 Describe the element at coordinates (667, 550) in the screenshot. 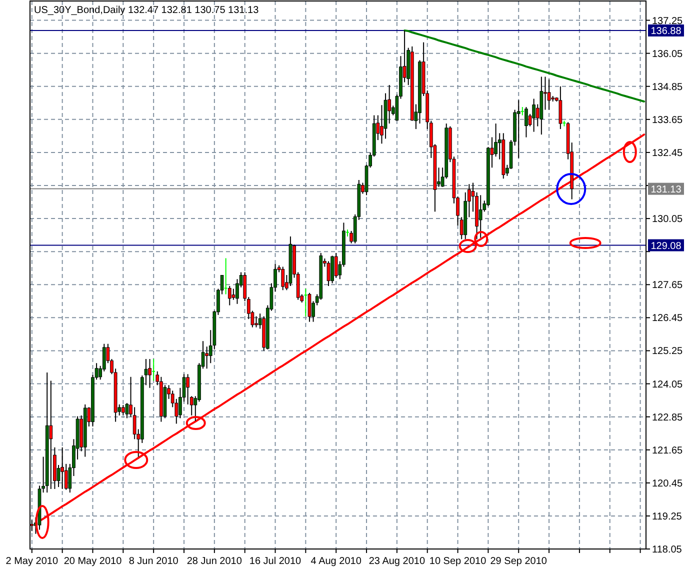

I see `y-tick-label: 118.05` at that location.